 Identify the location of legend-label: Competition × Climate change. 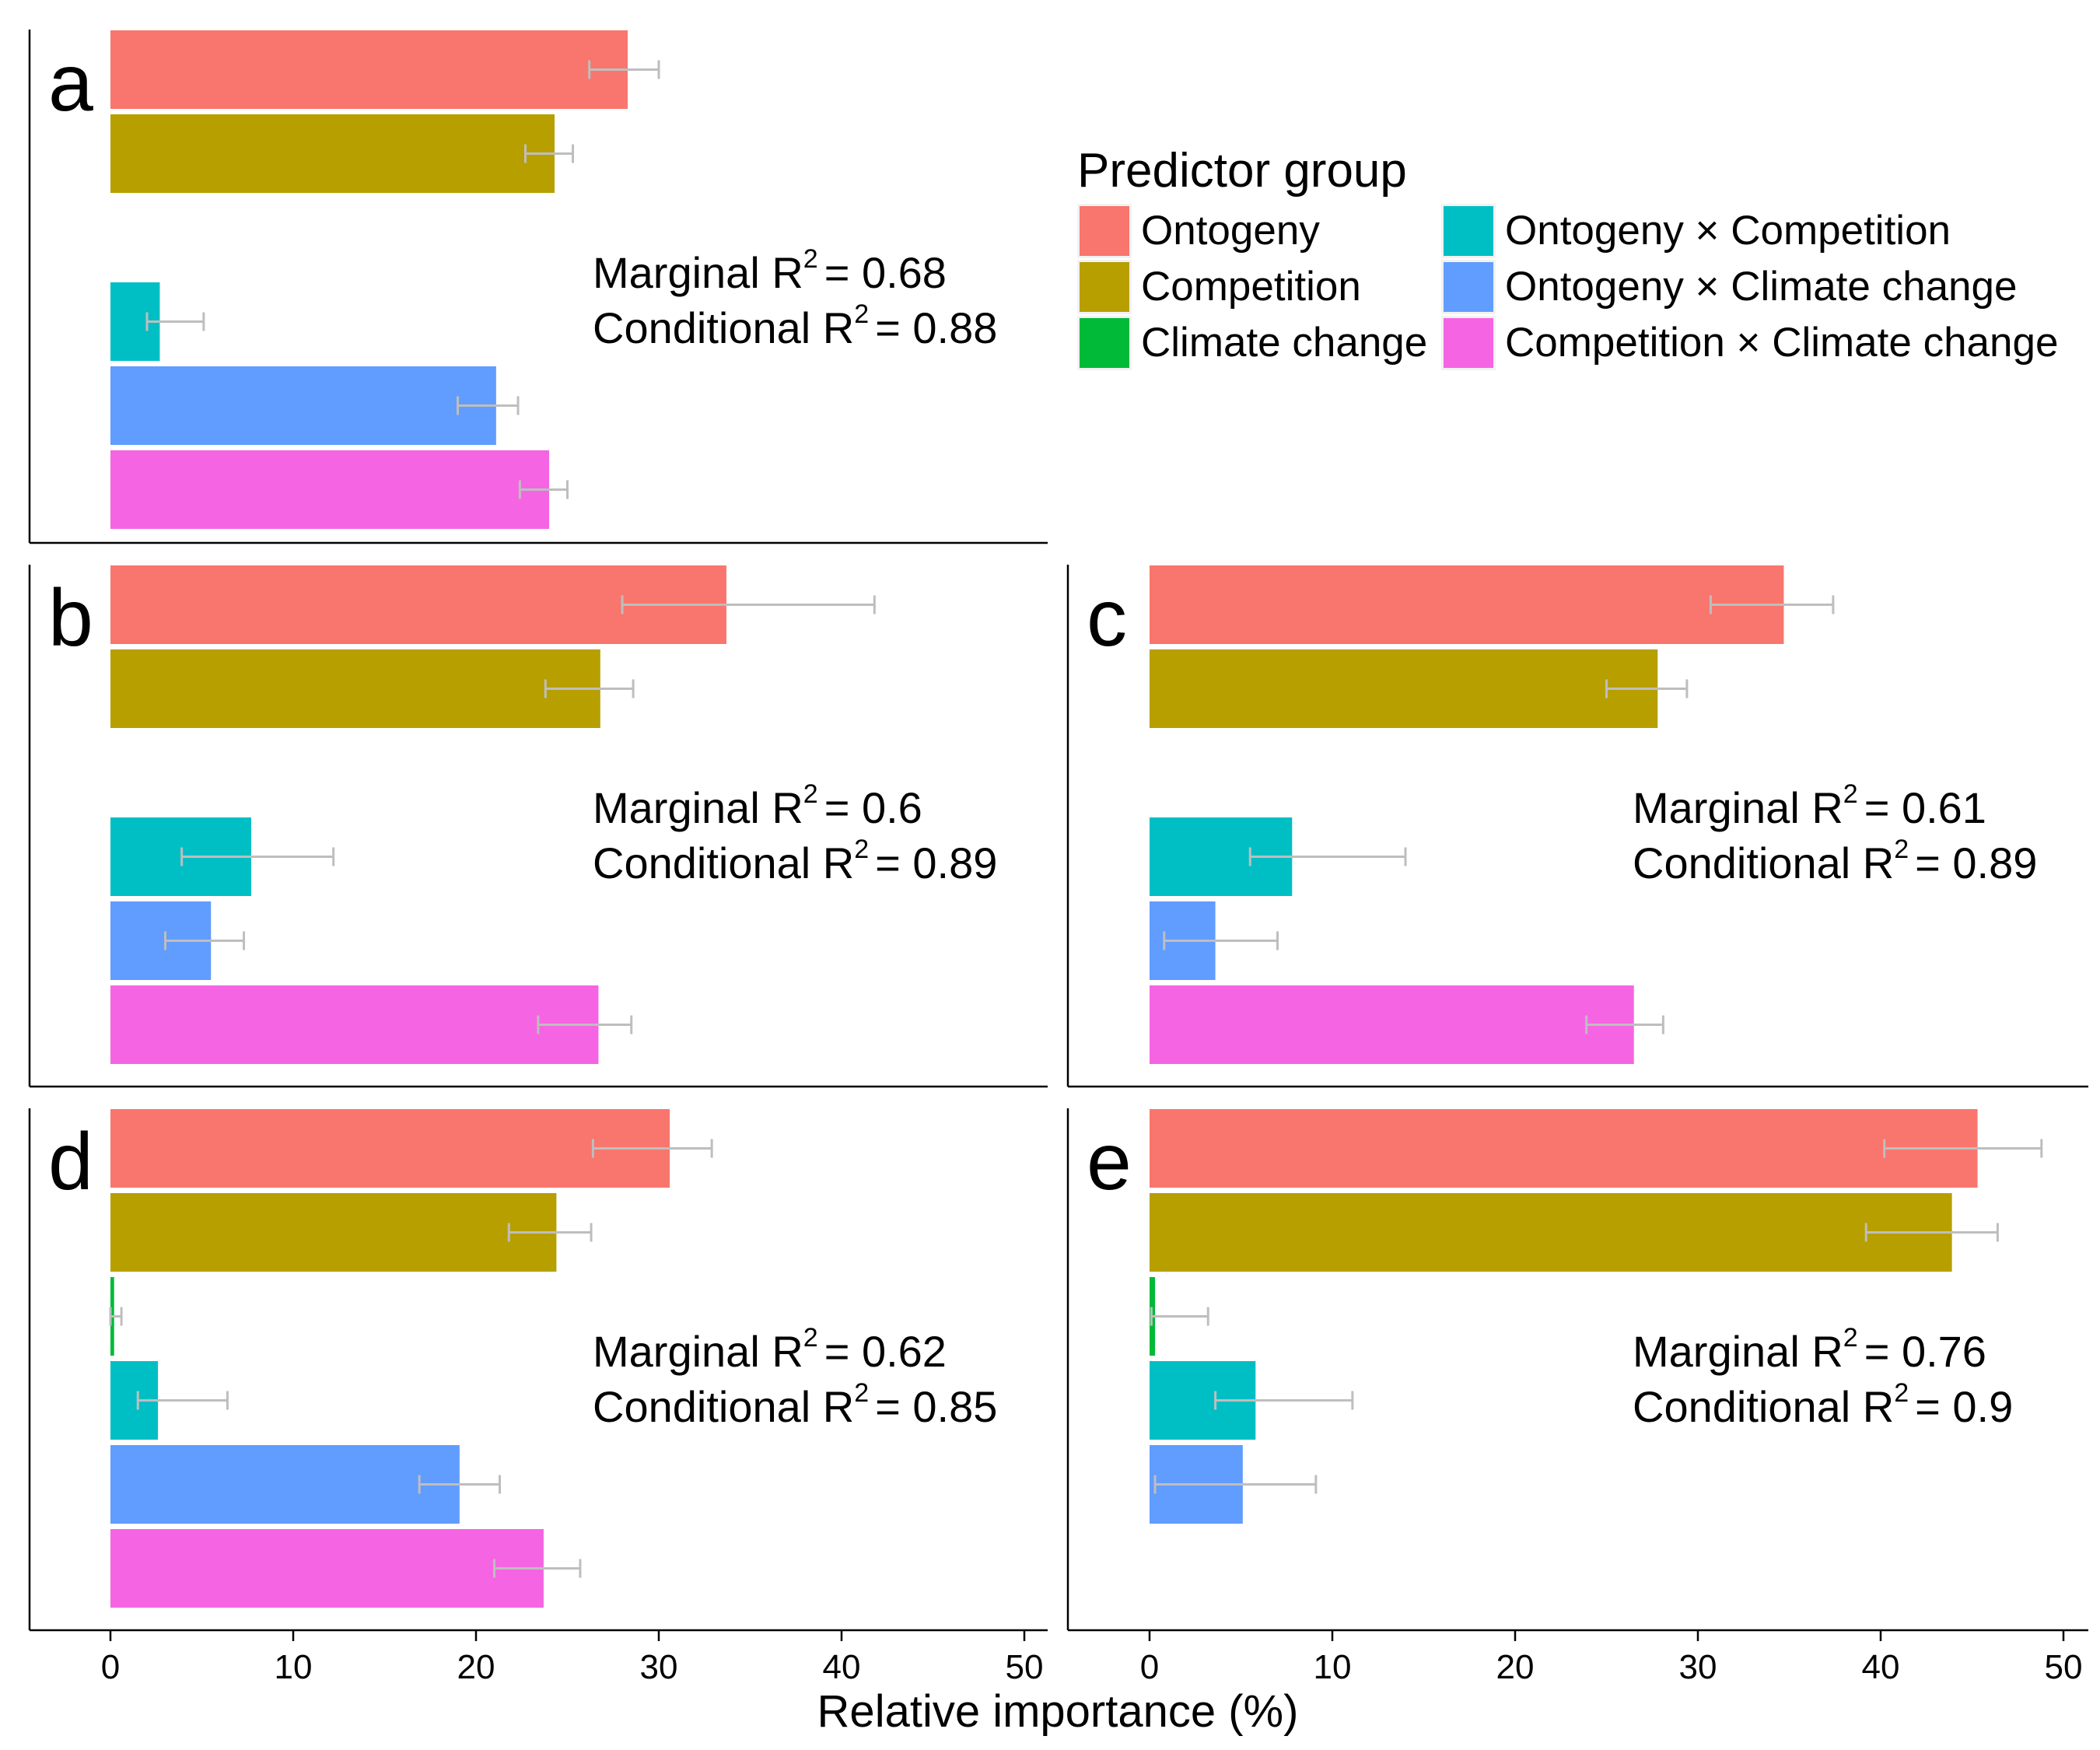
(1781, 343).